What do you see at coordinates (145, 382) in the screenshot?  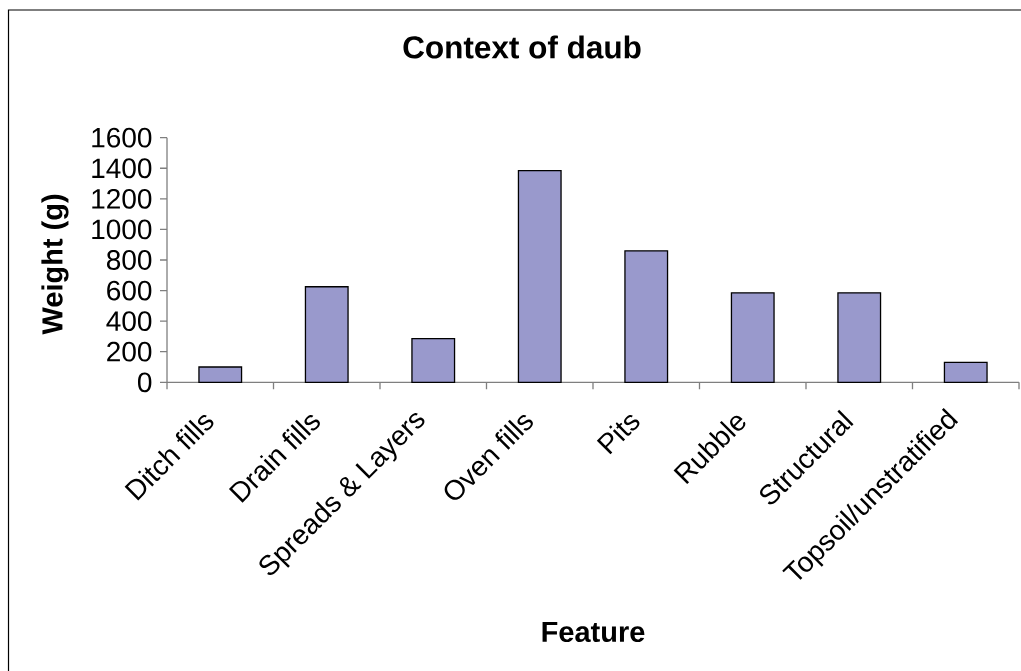 I see `y-tick-label: 0` at bounding box center [145, 382].